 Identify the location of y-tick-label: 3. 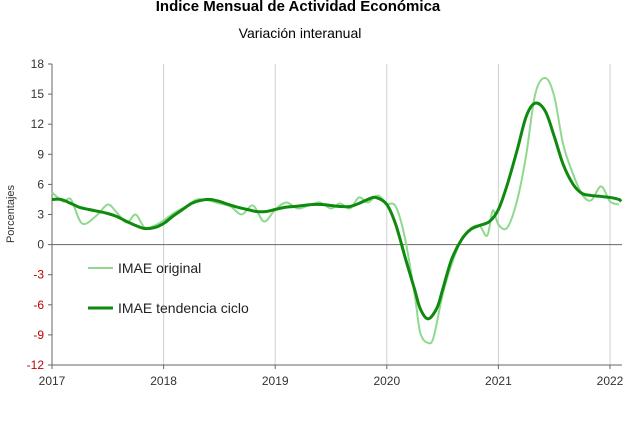
(40, 215).